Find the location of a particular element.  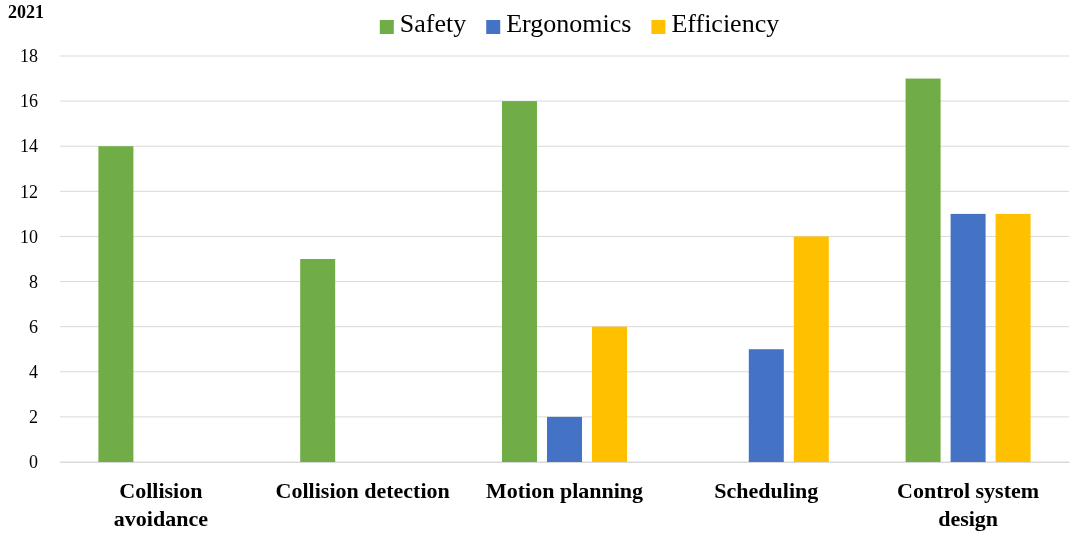

legend-label: Efficiency is located at coordinates (725, 23).